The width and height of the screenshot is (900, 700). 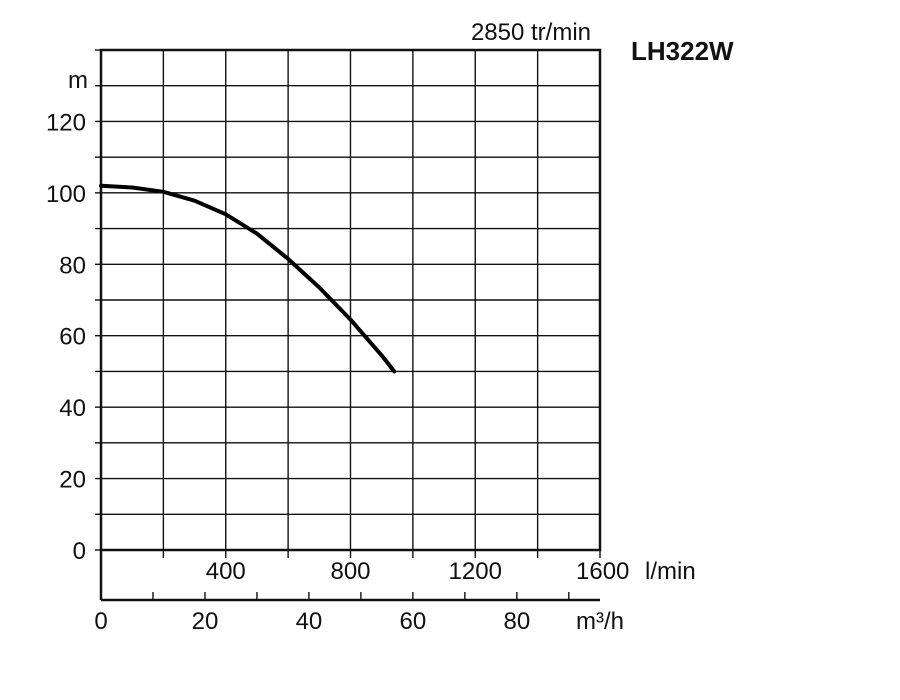 What do you see at coordinates (72, 480) in the screenshot?
I see `y-tick-label: 20` at bounding box center [72, 480].